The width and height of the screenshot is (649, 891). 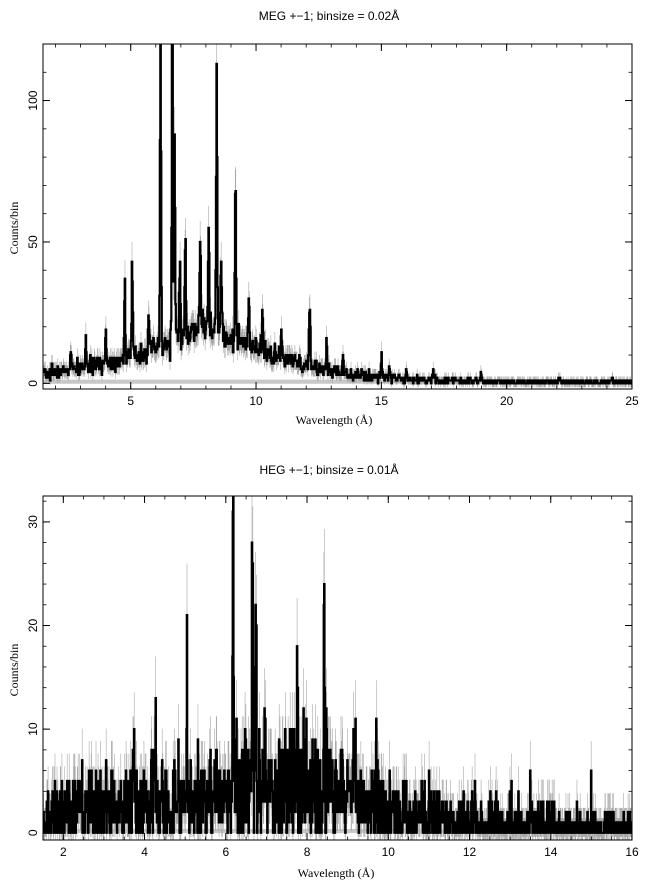 What do you see at coordinates (632, 401) in the screenshot?
I see `meg-xtick-label: 25` at bounding box center [632, 401].